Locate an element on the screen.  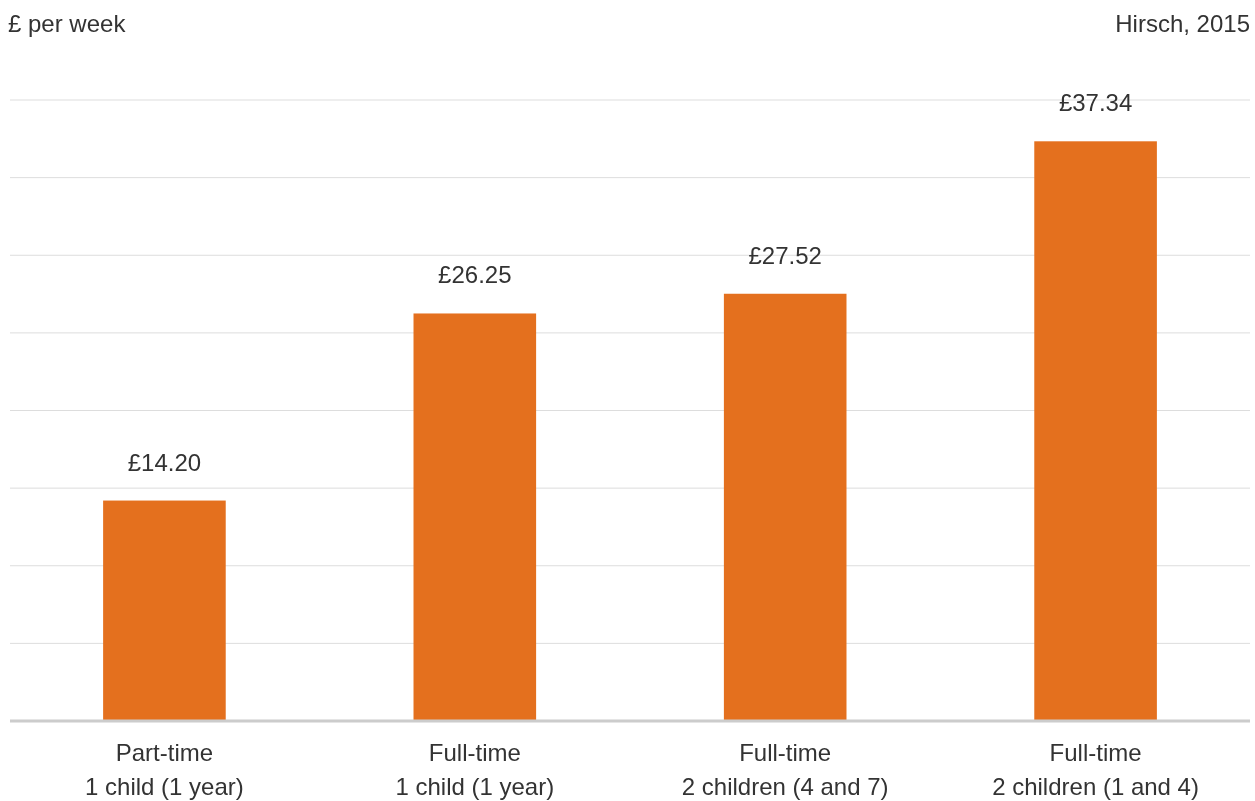
data-label: £26.25 is located at coordinates (475, 275).